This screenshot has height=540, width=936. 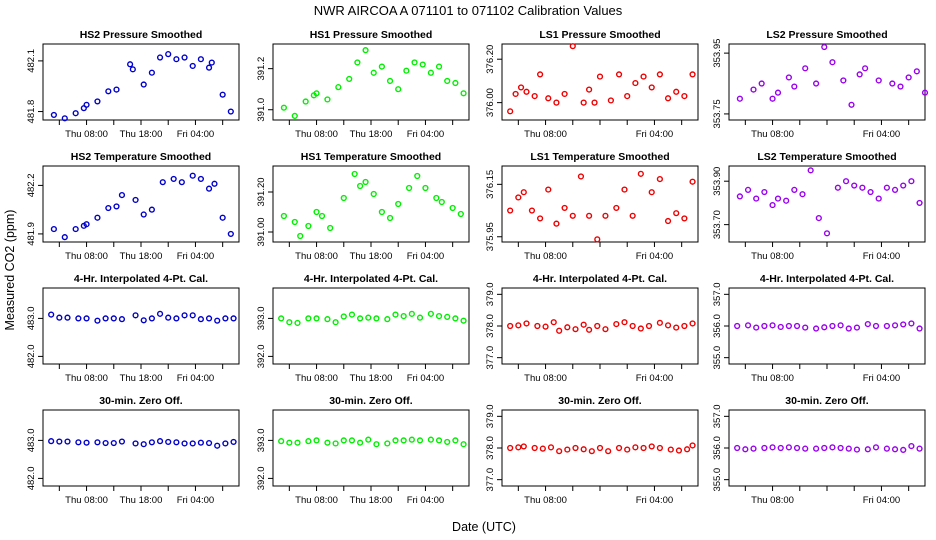 I want to click on panel-title: HS2 Pressure Smoothed, so click(x=141, y=35).